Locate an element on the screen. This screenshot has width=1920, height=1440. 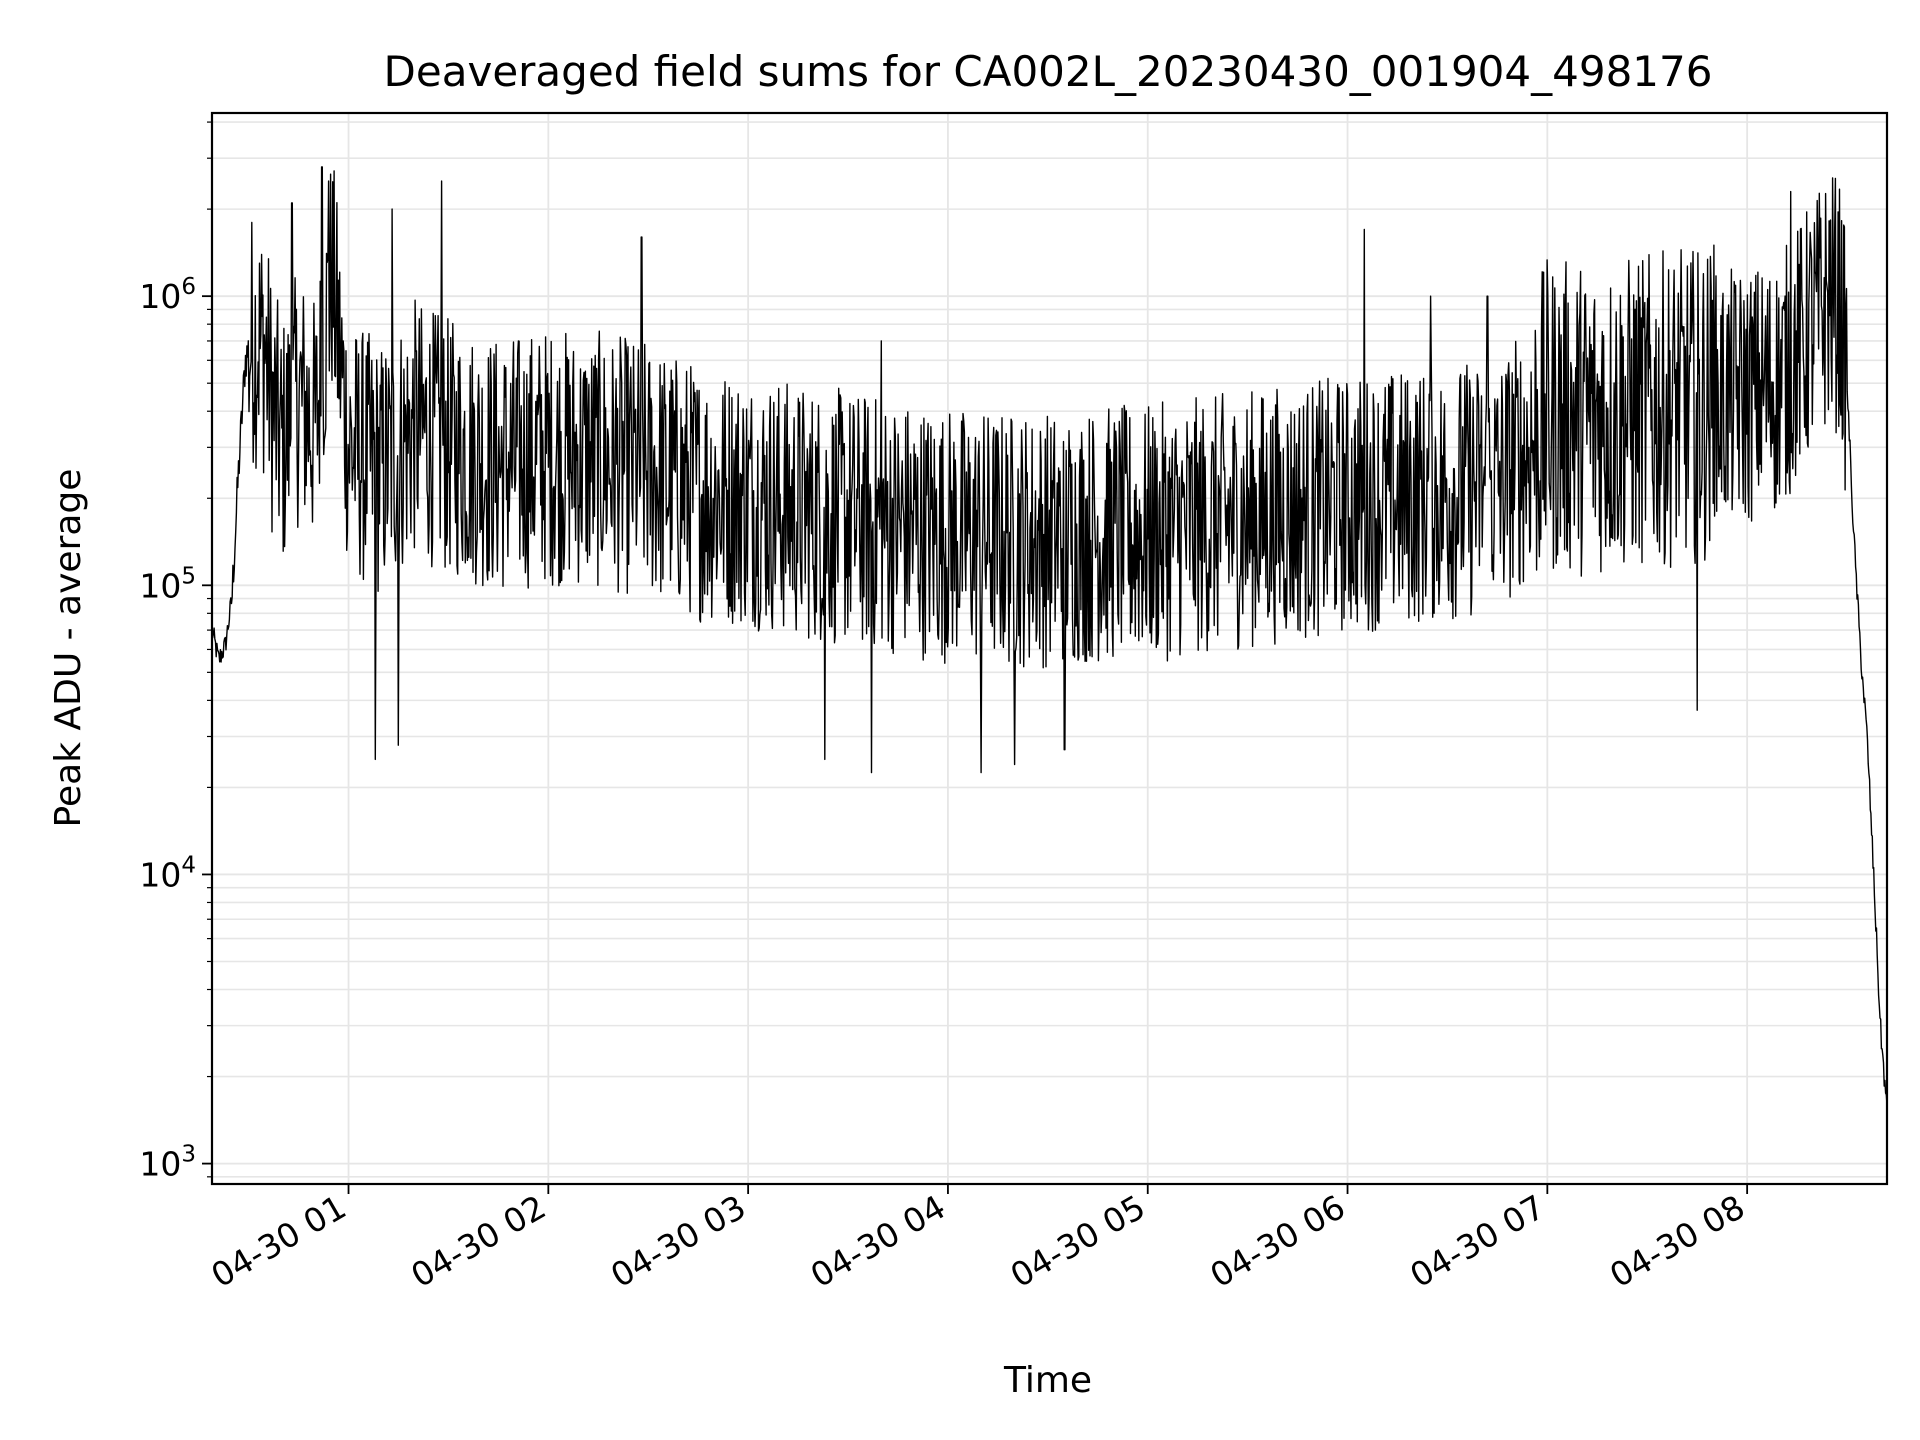
y-tick-label: 106 is located at coordinates (167, 295).